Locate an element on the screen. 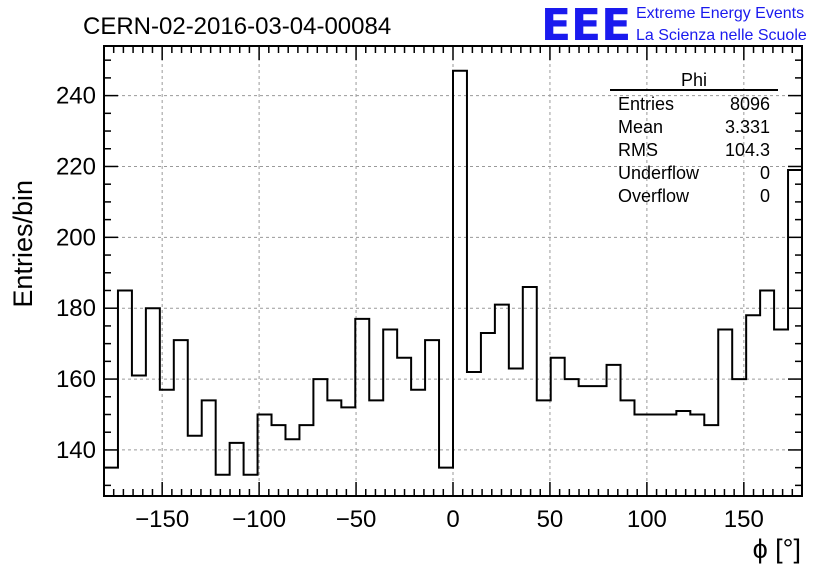 This screenshot has width=836, height=572. stats-label-entries: Entries is located at coordinates (646, 104).